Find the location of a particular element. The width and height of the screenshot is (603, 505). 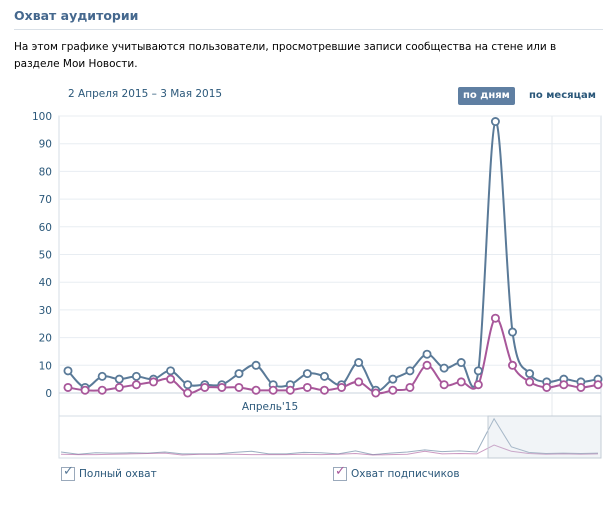

legend-subscribers-reach: ✓ Охват подписчиков is located at coordinates (396, 473).